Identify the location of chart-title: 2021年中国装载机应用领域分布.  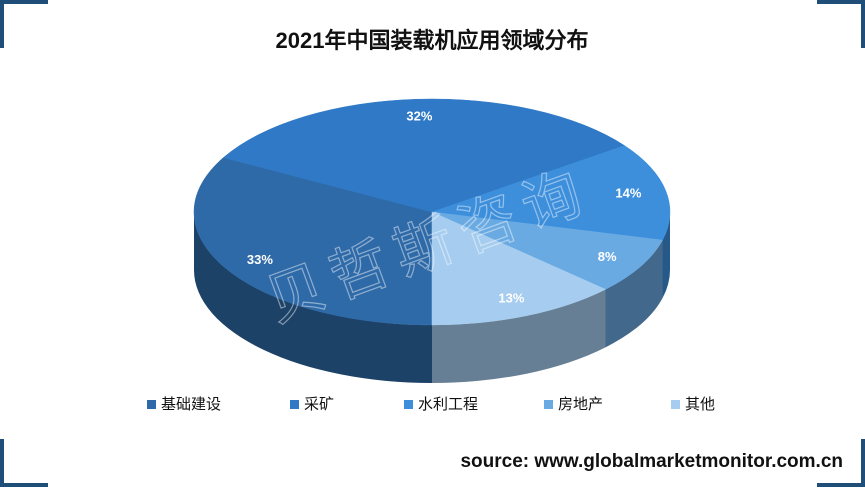
(432, 40).